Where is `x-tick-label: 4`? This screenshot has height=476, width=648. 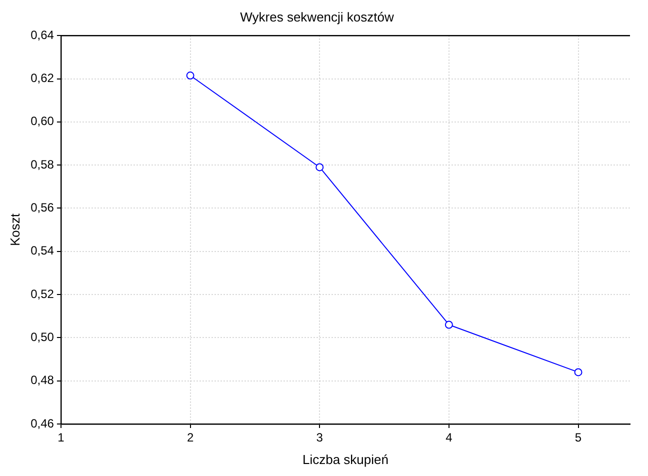 x-tick-label: 4 is located at coordinates (449, 437).